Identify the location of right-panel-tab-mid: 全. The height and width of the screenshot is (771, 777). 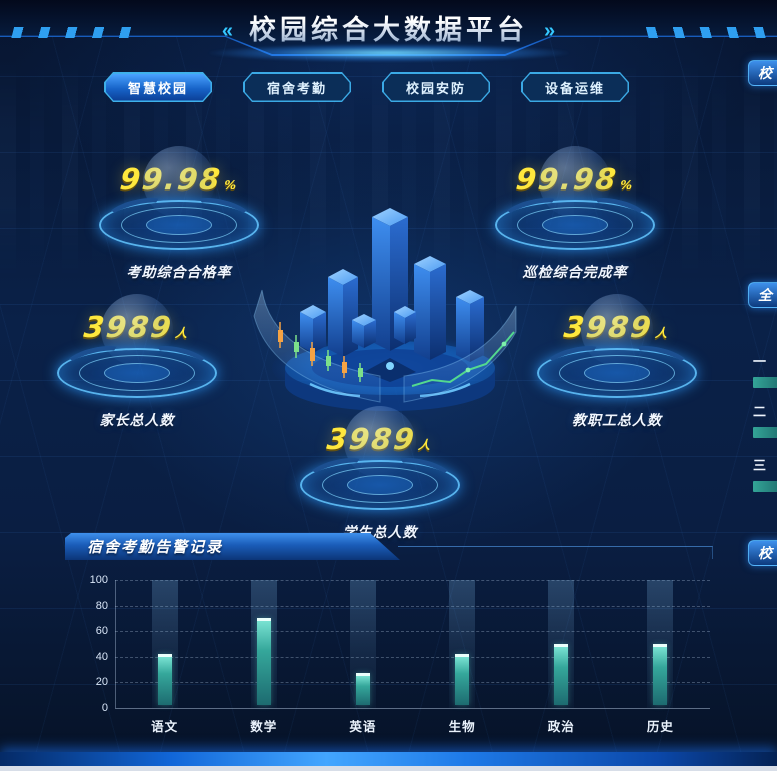
(762, 295).